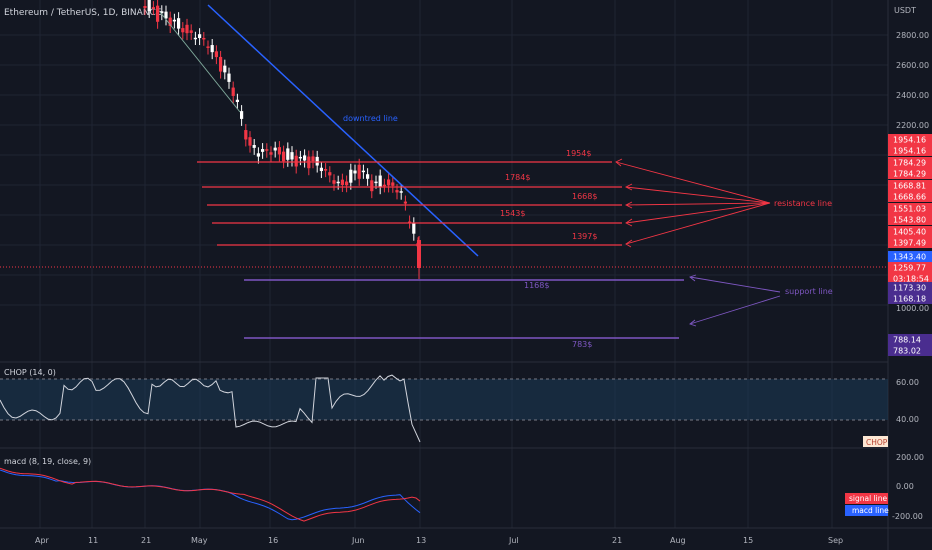 This screenshot has height=550, width=932. Describe the element at coordinates (584, 196) in the screenshot. I see `resistance-label: 1668$` at that location.